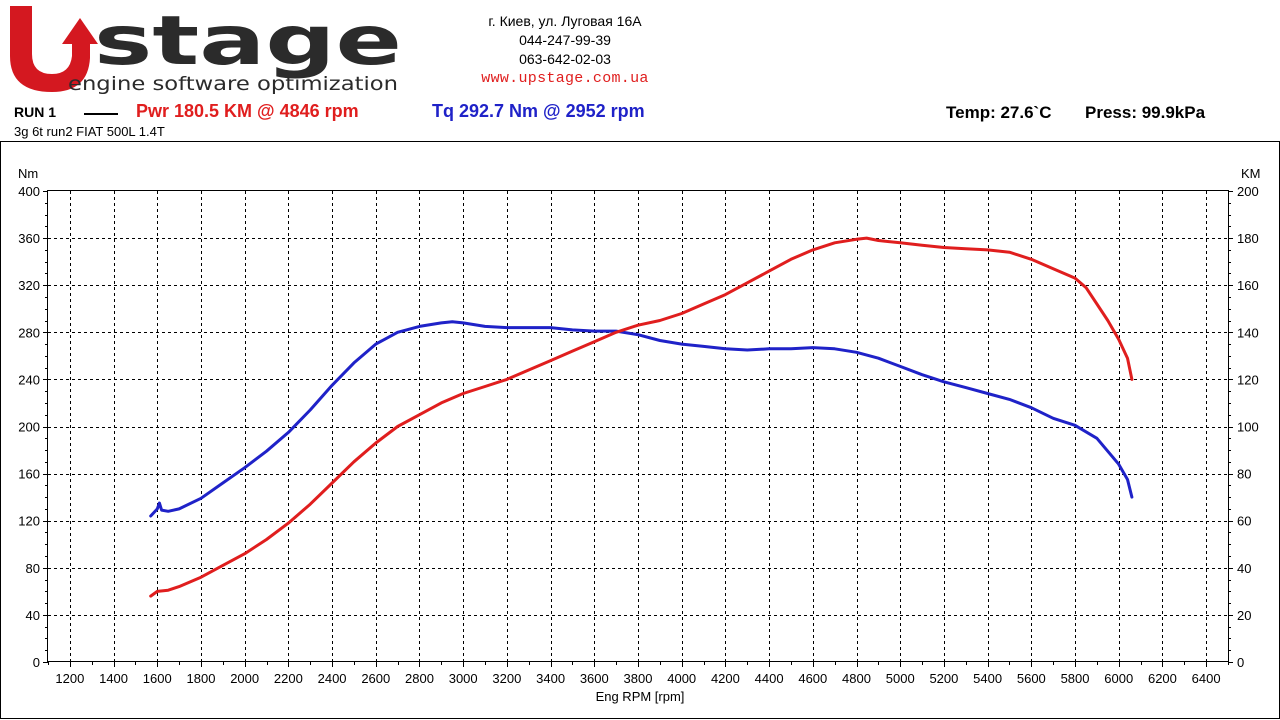  Describe the element at coordinates (1118, 678) in the screenshot. I see `x-tick-label: 6000` at that location.